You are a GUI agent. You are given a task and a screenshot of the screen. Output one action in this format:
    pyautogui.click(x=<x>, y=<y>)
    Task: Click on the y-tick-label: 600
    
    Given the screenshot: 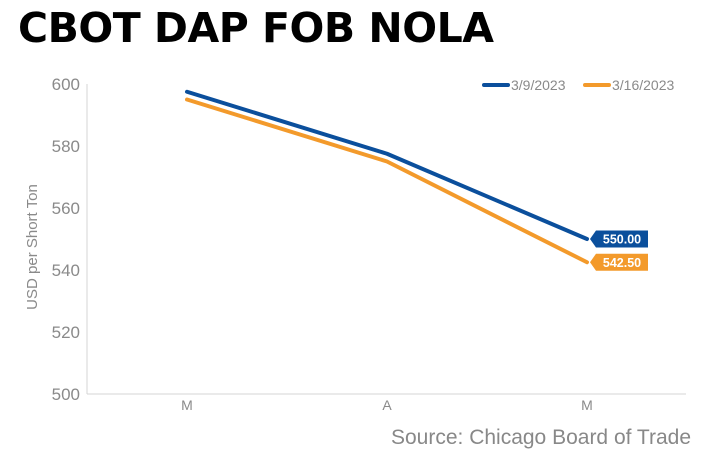 What is the action you would take?
    pyautogui.click(x=66, y=84)
    